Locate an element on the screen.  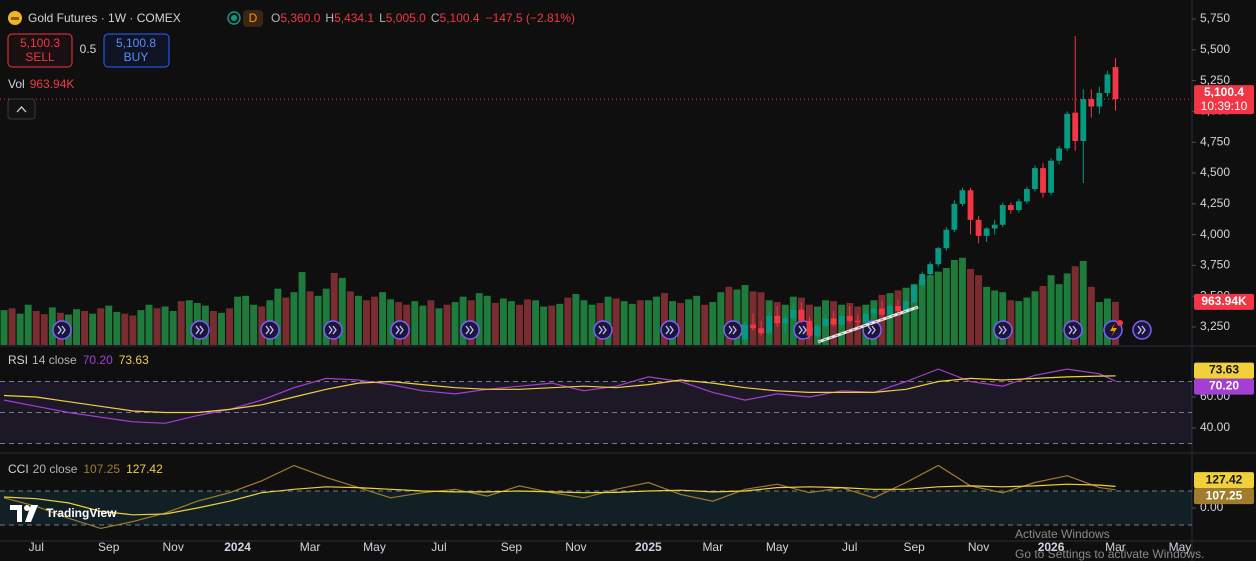
price-tag-countdown: 10:39:10 is located at coordinates (1224, 106).